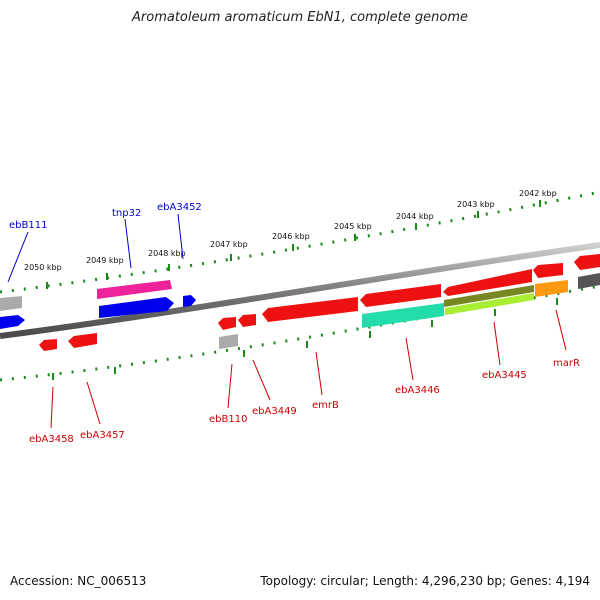  Describe the element at coordinates (105, 216) in the screenshot. I see `upper-gene-labels: ebB111 tnp32 ebA3452` at that location.